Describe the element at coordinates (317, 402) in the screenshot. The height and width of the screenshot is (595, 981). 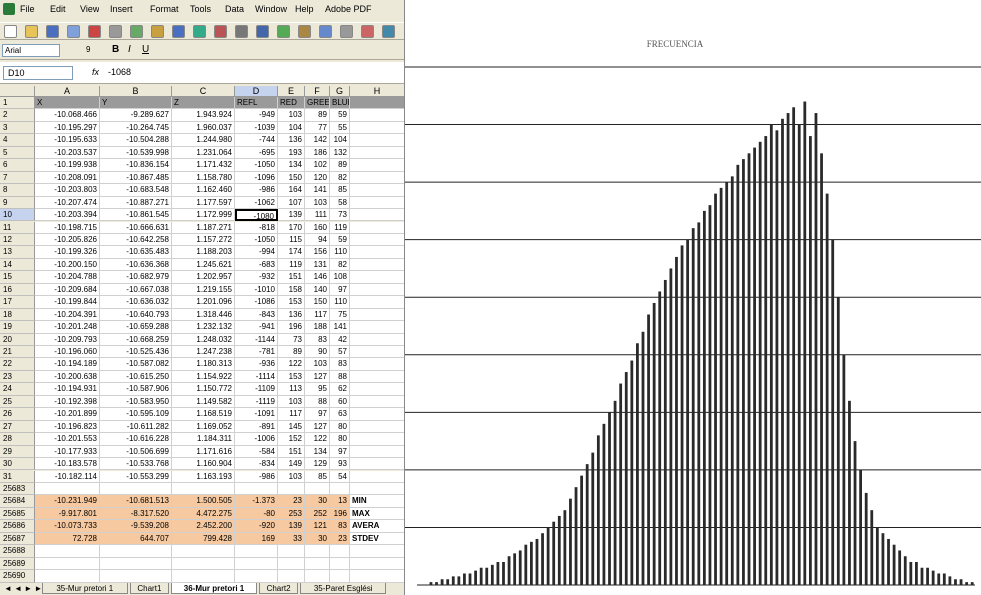
I see `cell: 88` at that location.